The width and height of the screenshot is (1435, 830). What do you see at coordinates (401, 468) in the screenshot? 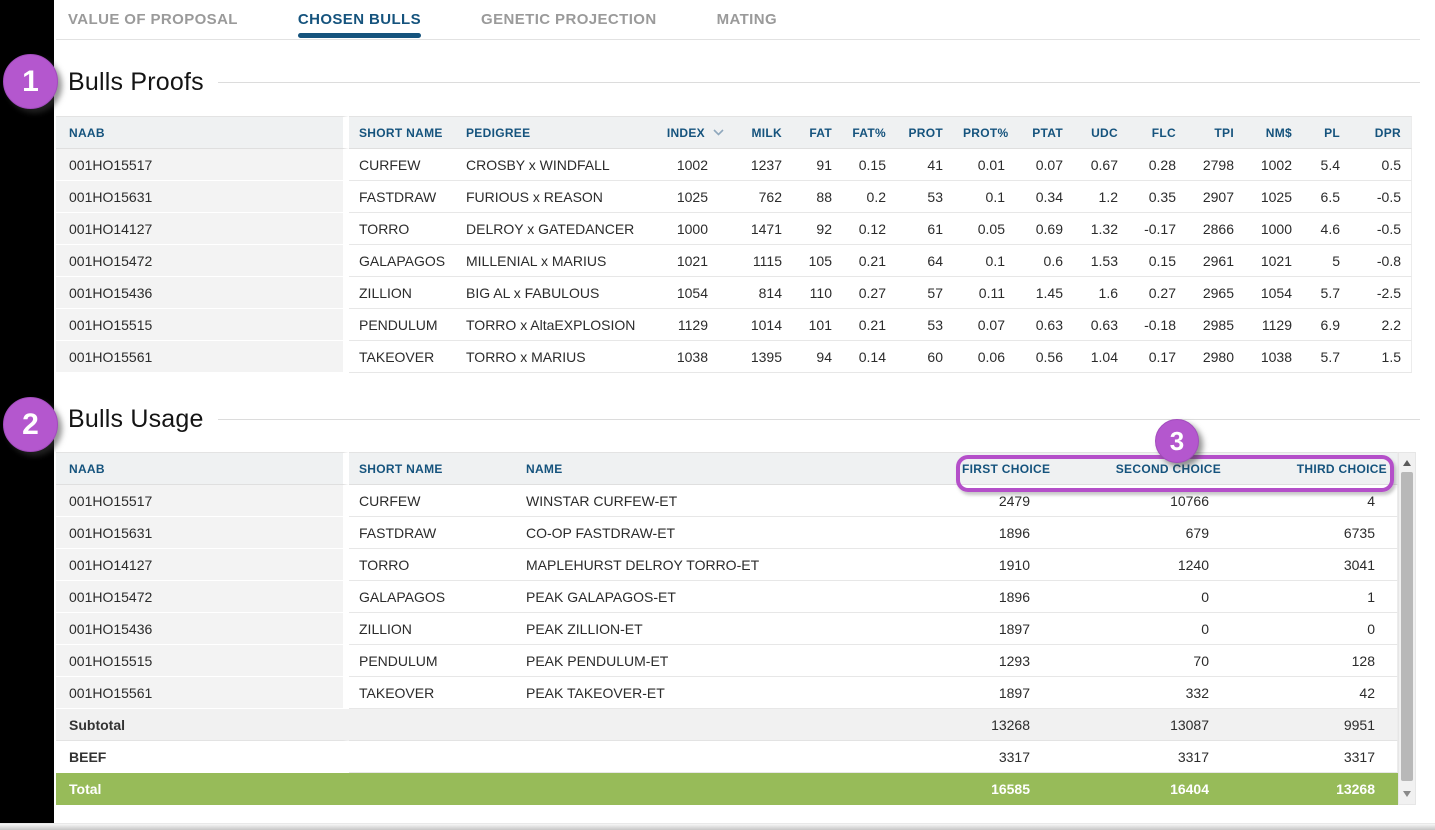
I see `column-label: SHORT NAME` at bounding box center [401, 468].